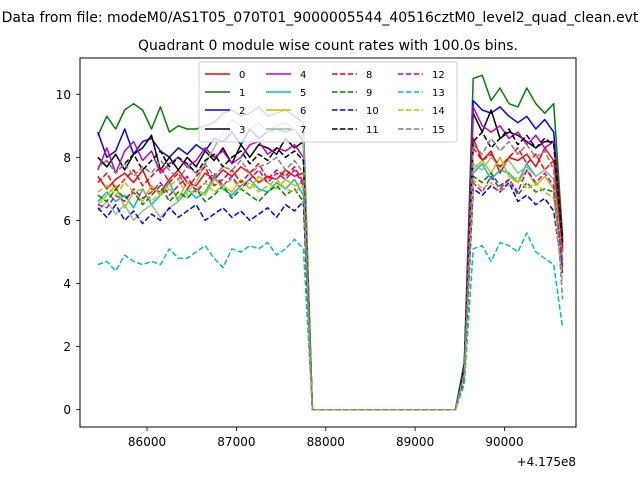 The height and width of the screenshot is (480, 640). I want to click on legend-label-2: 2, so click(242, 111).